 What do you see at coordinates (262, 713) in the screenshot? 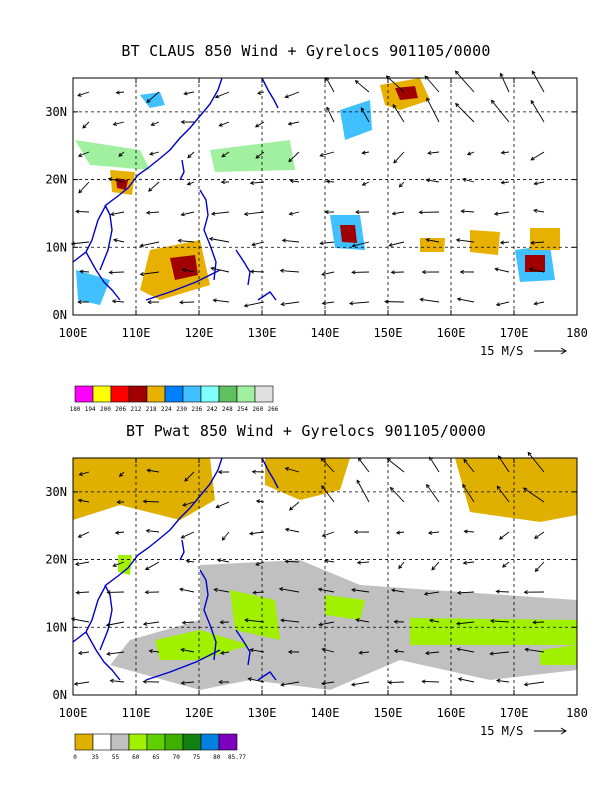
I see `x-tick-label: 130E` at bounding box center [262, 713].